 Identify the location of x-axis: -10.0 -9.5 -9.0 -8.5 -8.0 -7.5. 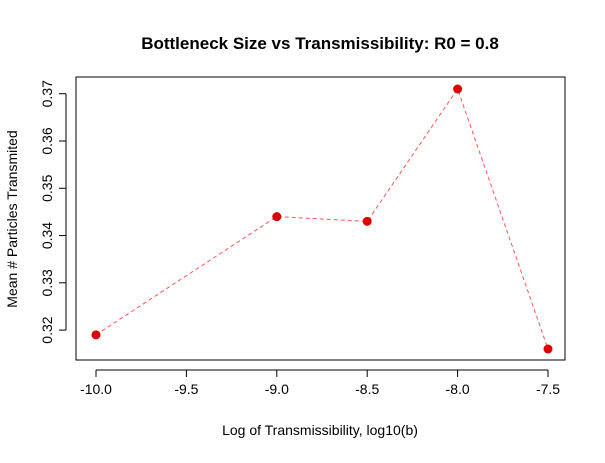
(320, 383).